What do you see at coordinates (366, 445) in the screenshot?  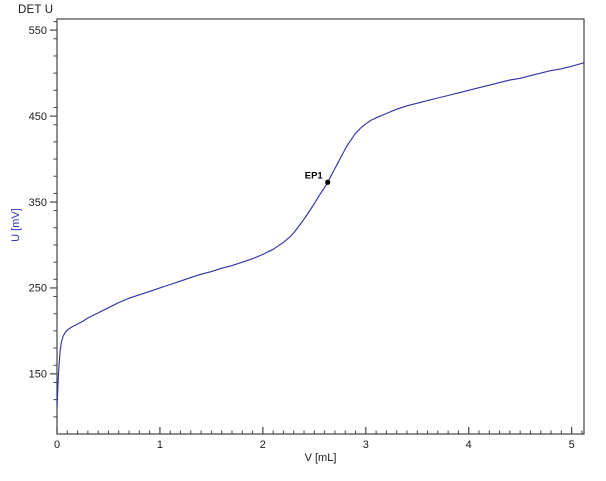 I see `x-tick-label: 3` at bounding box center [366, 445].